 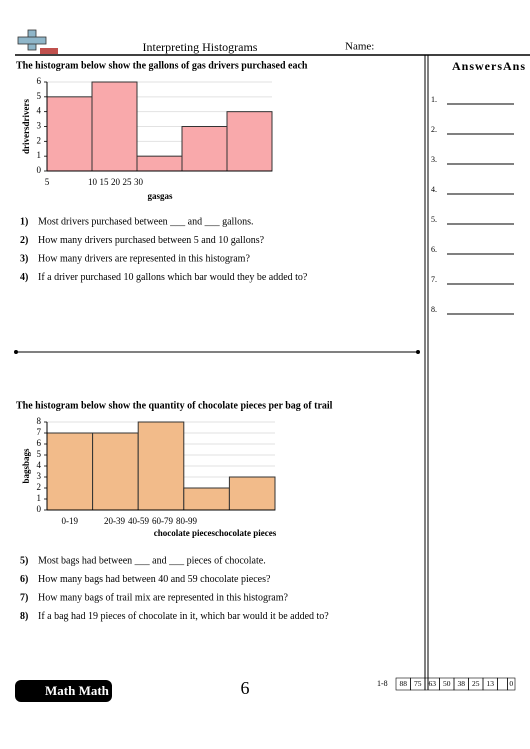 I want to click on score-value: 63, so click(x=433, y=683).